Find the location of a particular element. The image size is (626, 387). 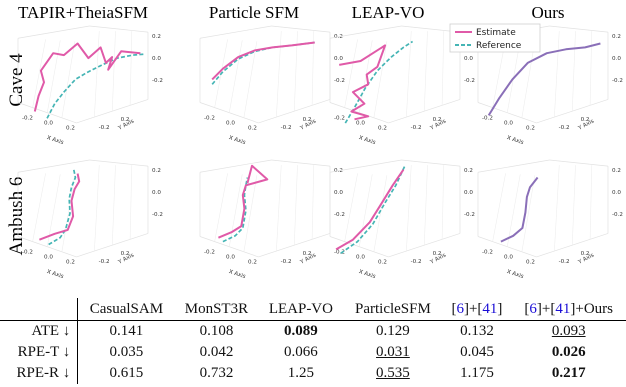

panel-cave4-psfm-estimate-line is located at coordinates (263, 61).